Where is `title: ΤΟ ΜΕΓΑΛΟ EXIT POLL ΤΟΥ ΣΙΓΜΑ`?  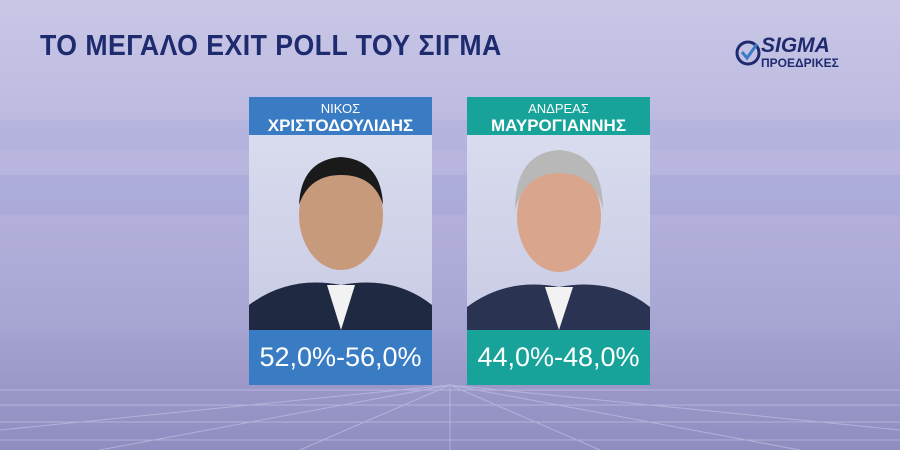 title: ΤΟ ΜΕΓΑΛΟ EXIT POLL ΤΟΥ ΣΙΓΜΑ is located at coordinates (271, 46).